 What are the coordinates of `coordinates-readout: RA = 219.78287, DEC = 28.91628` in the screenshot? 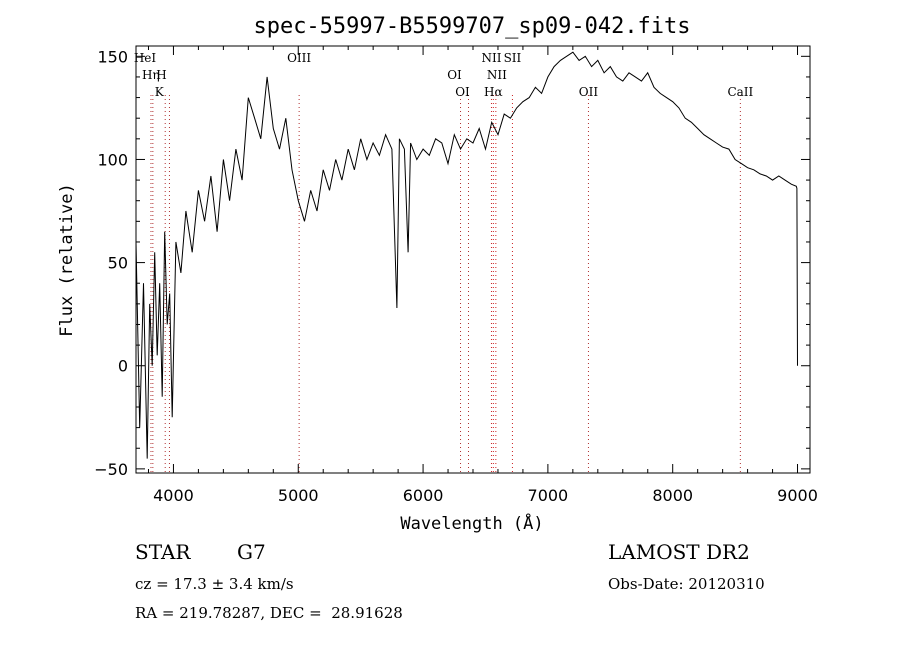 It's located at (269, 613).